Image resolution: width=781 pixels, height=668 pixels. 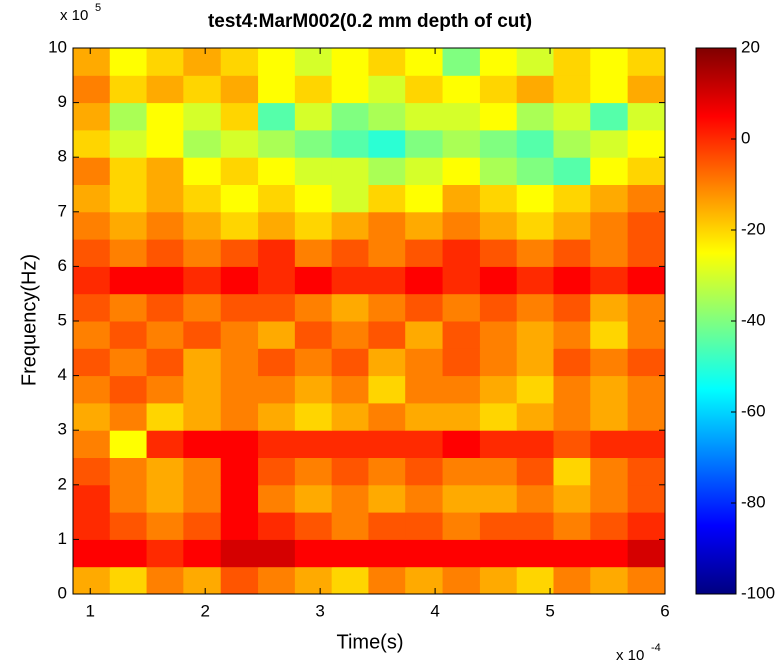 I want to click on y-tick-label: 1, so click(x=62, y=538).